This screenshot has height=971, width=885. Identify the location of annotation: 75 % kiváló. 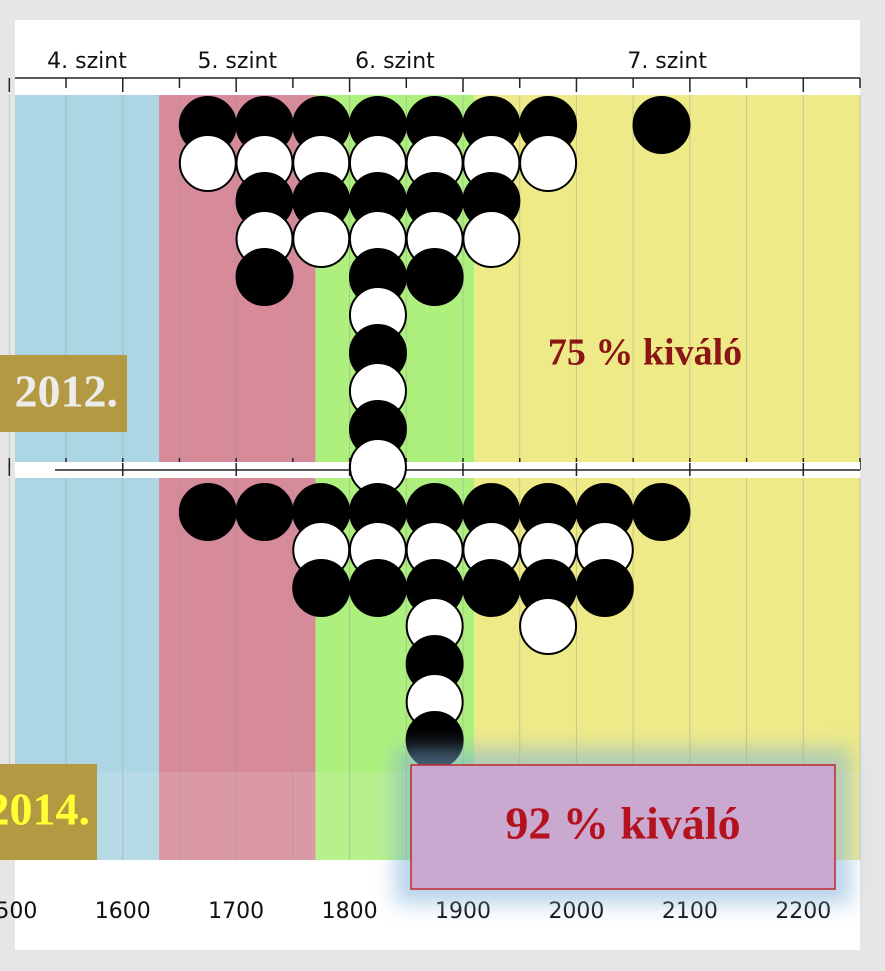
(645, 353).